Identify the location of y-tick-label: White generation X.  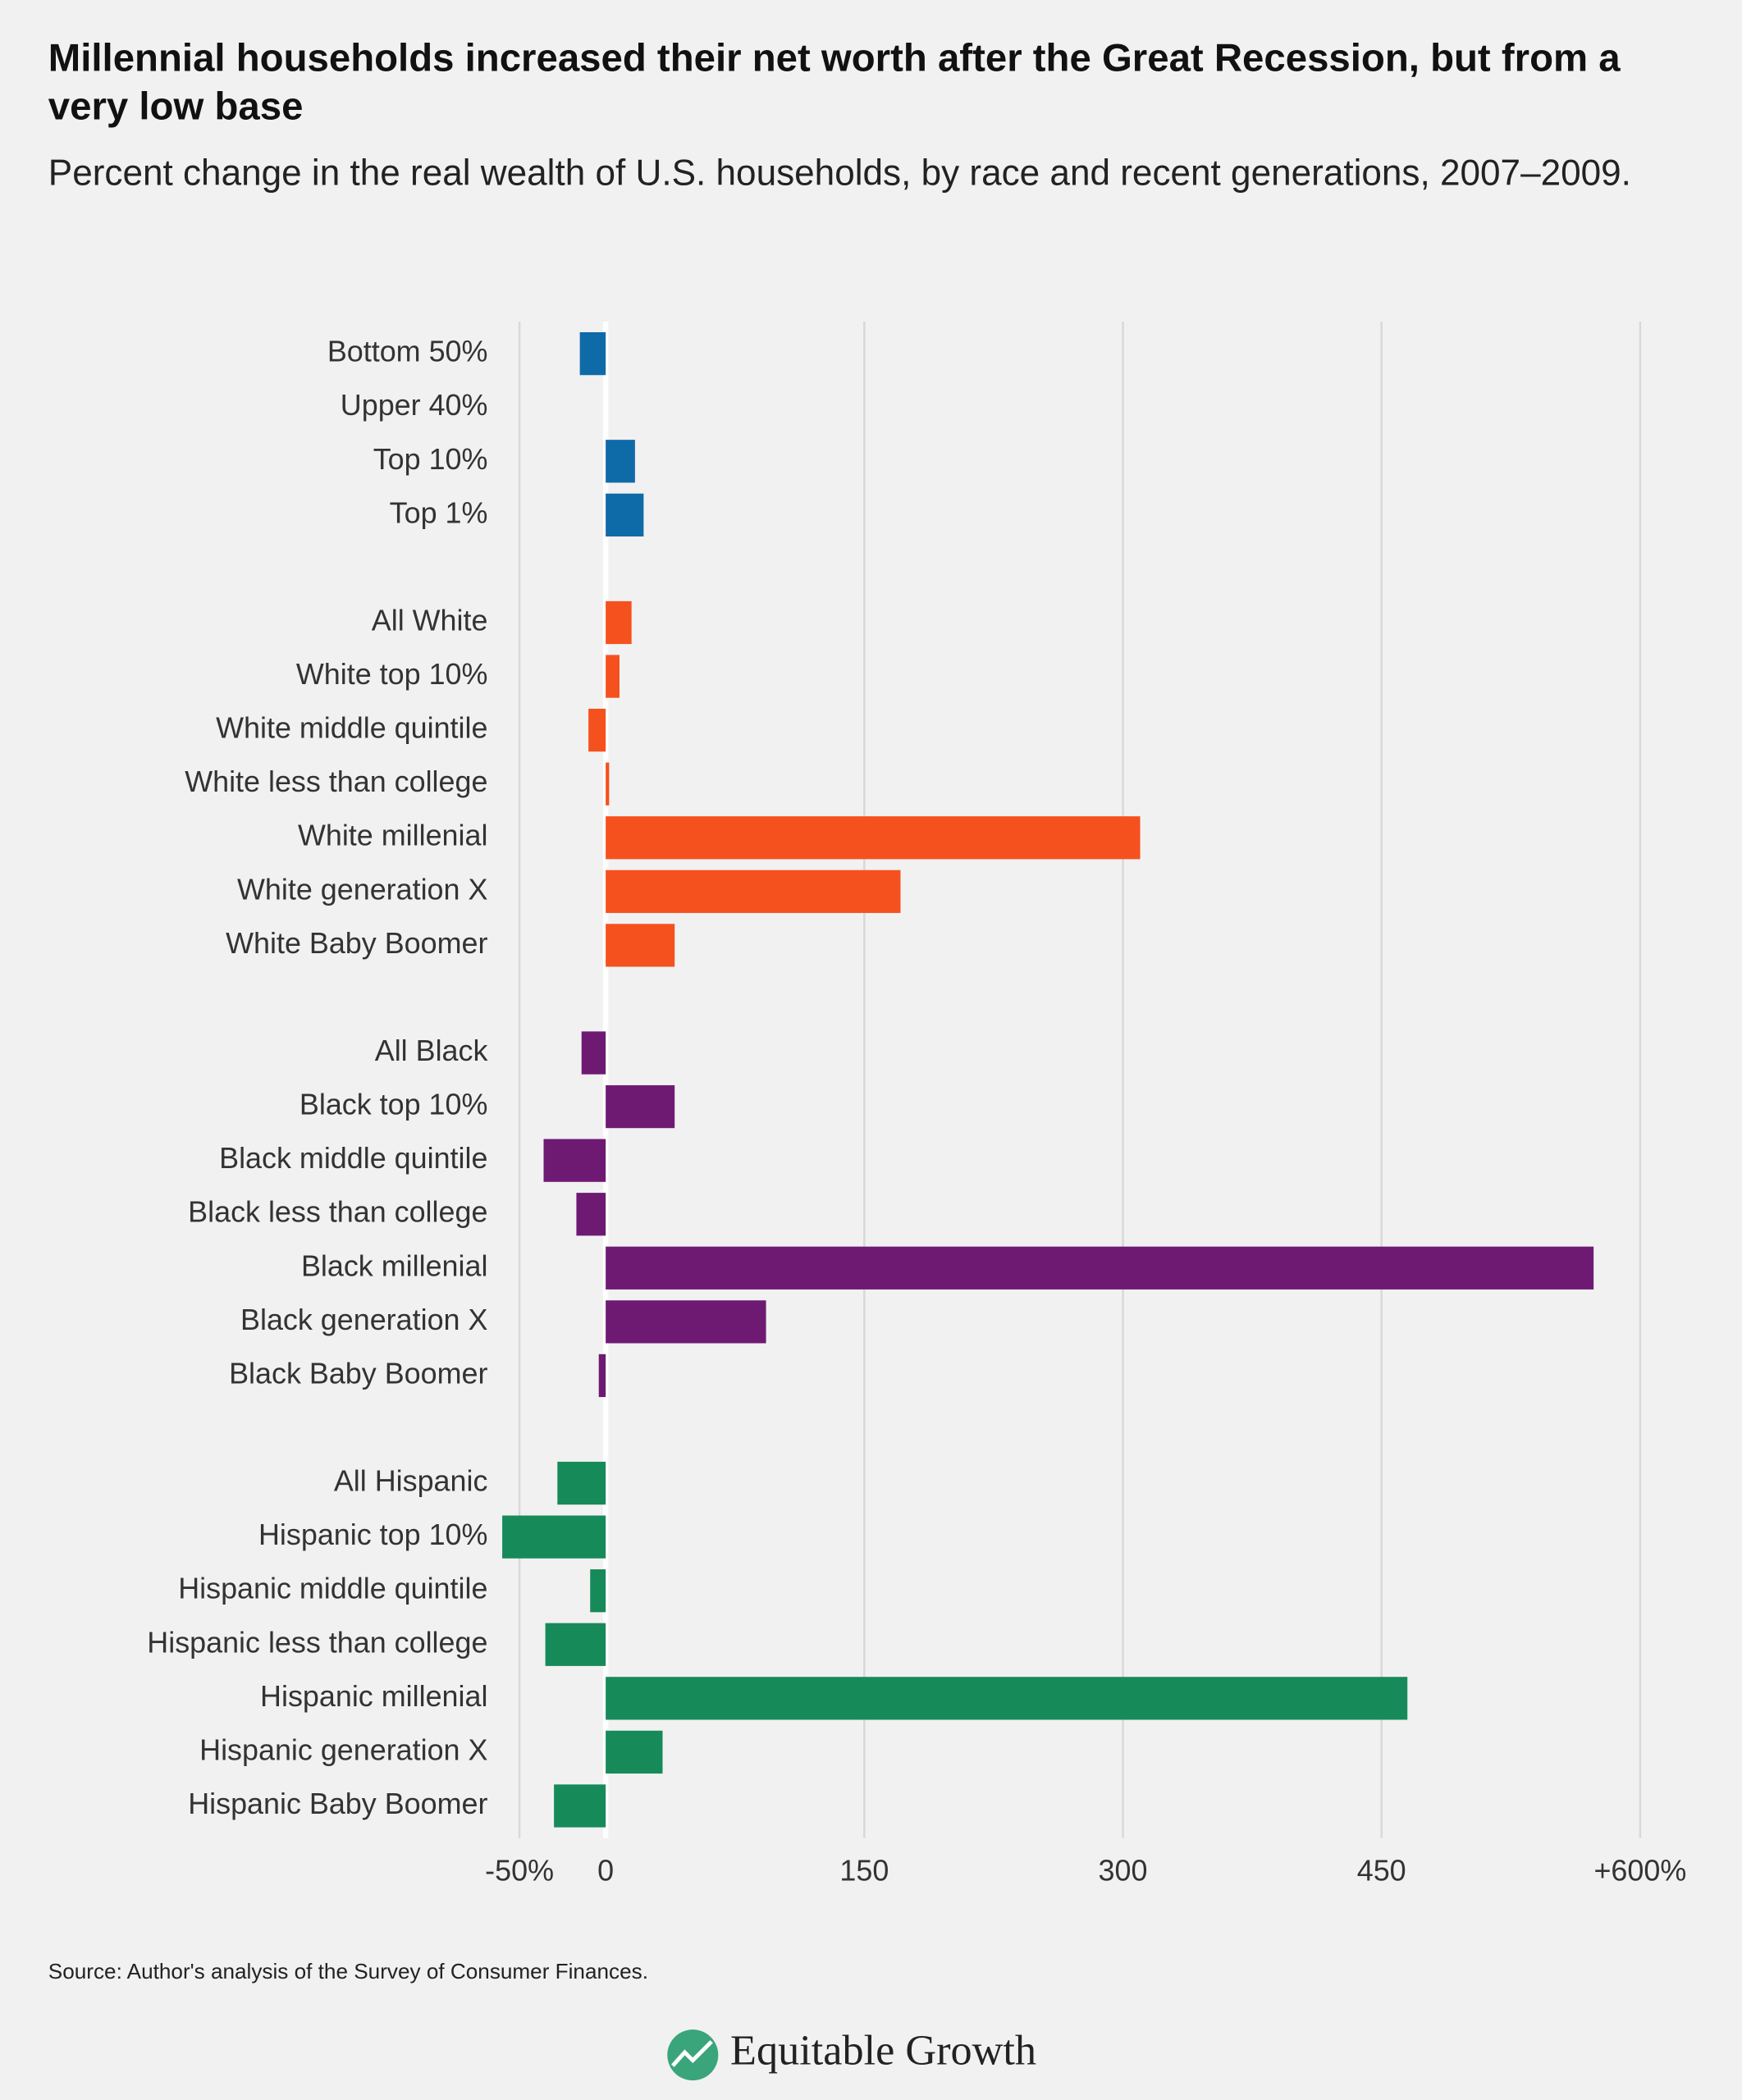
(362, 889).